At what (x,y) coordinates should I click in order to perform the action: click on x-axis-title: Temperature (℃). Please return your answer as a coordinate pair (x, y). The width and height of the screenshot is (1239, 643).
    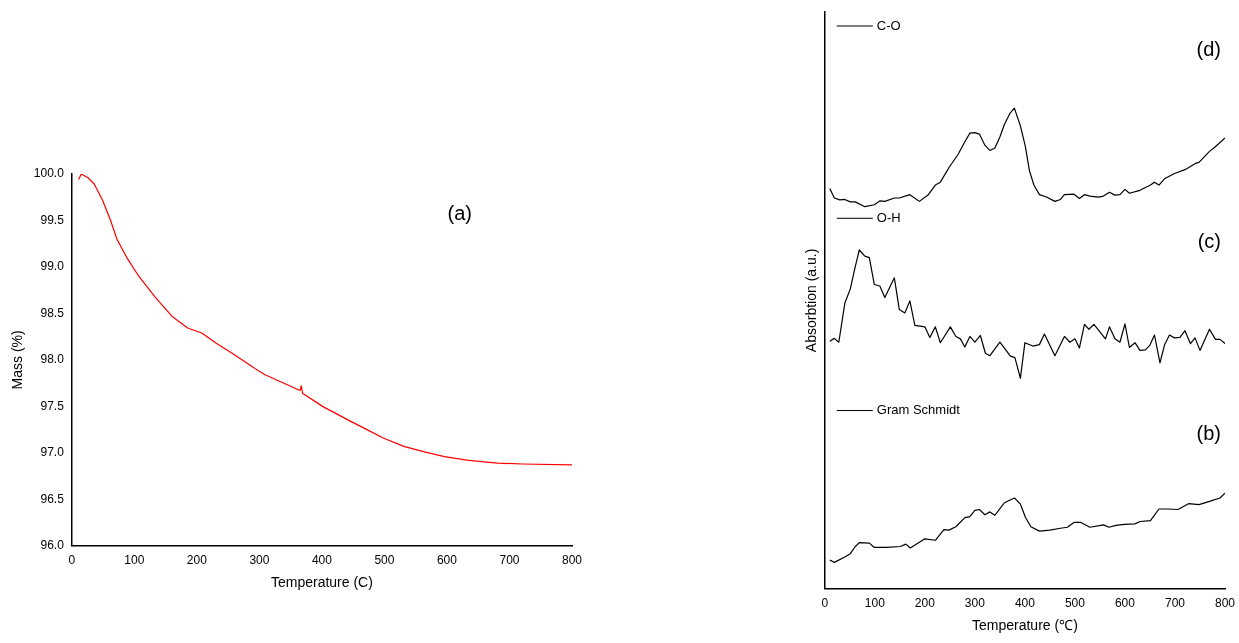
    Looking at the image, I should click on (1024, 625).